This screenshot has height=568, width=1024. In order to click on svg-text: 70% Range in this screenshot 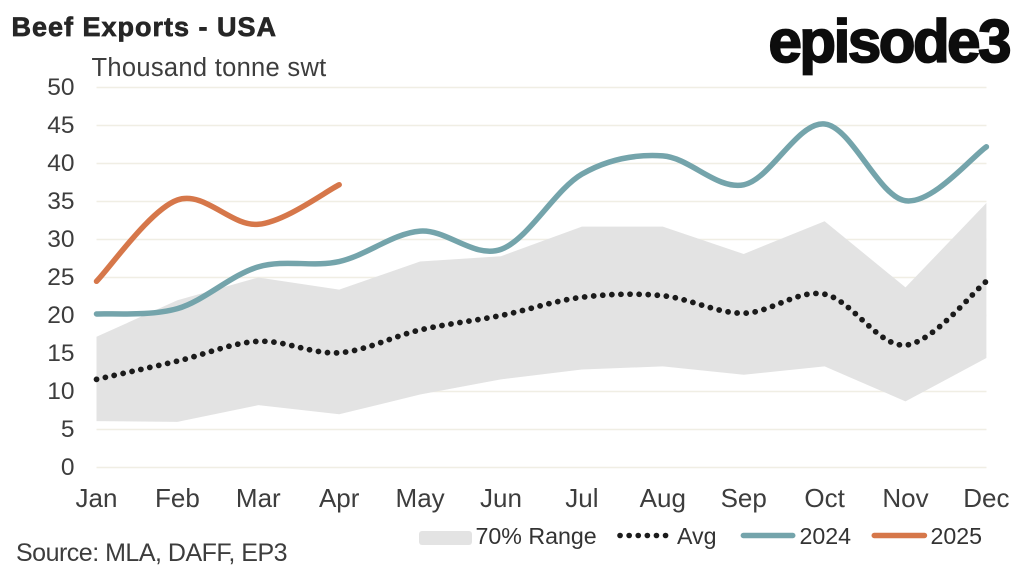, I will do `click(536, 536)`.